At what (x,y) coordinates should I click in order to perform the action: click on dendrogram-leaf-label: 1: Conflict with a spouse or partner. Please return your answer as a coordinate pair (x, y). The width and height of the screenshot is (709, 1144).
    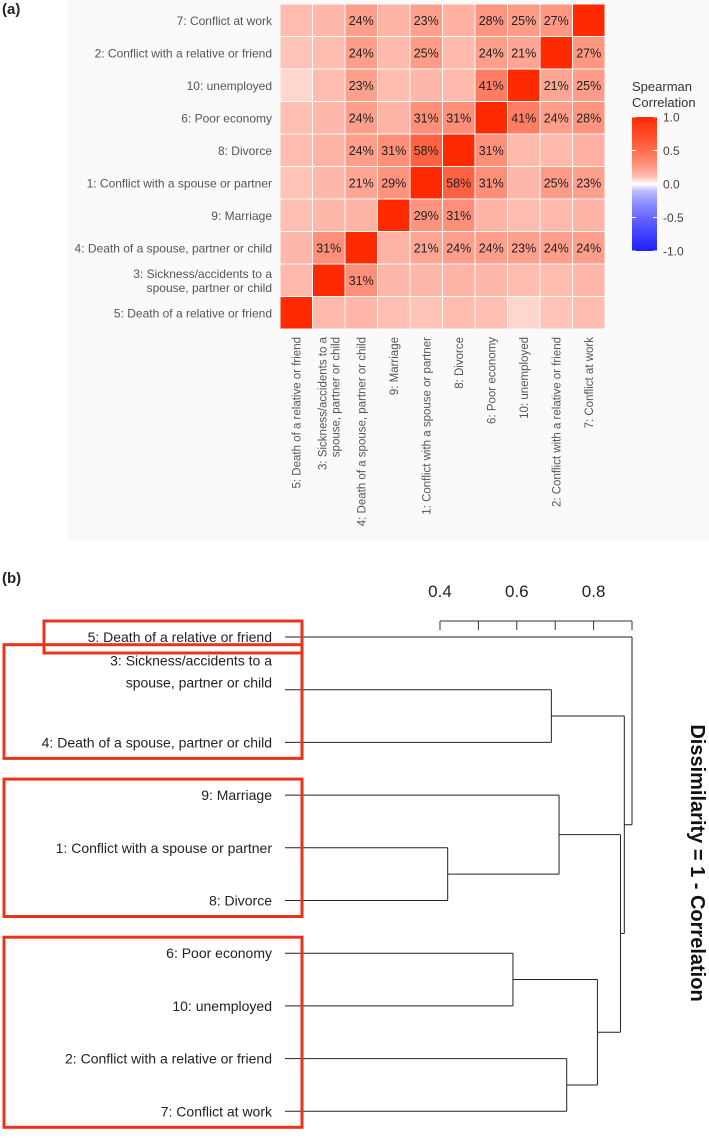
    Looking at the image, I should click on (164, 848).